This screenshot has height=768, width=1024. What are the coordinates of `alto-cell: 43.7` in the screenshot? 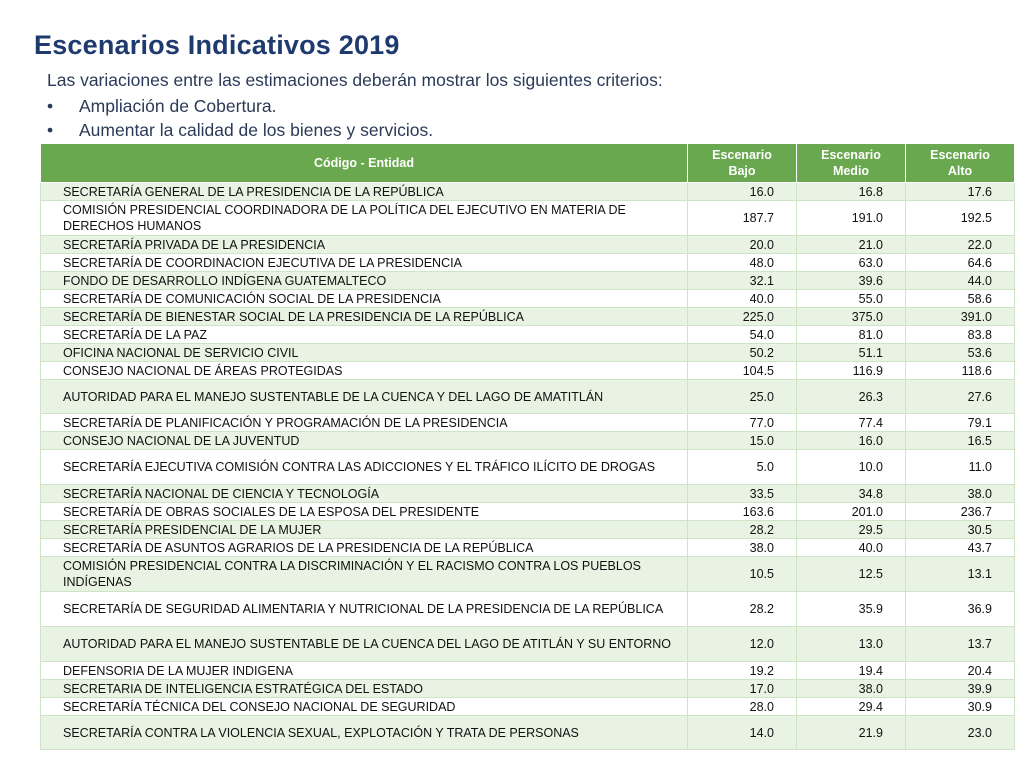 It's located at (960, 547).